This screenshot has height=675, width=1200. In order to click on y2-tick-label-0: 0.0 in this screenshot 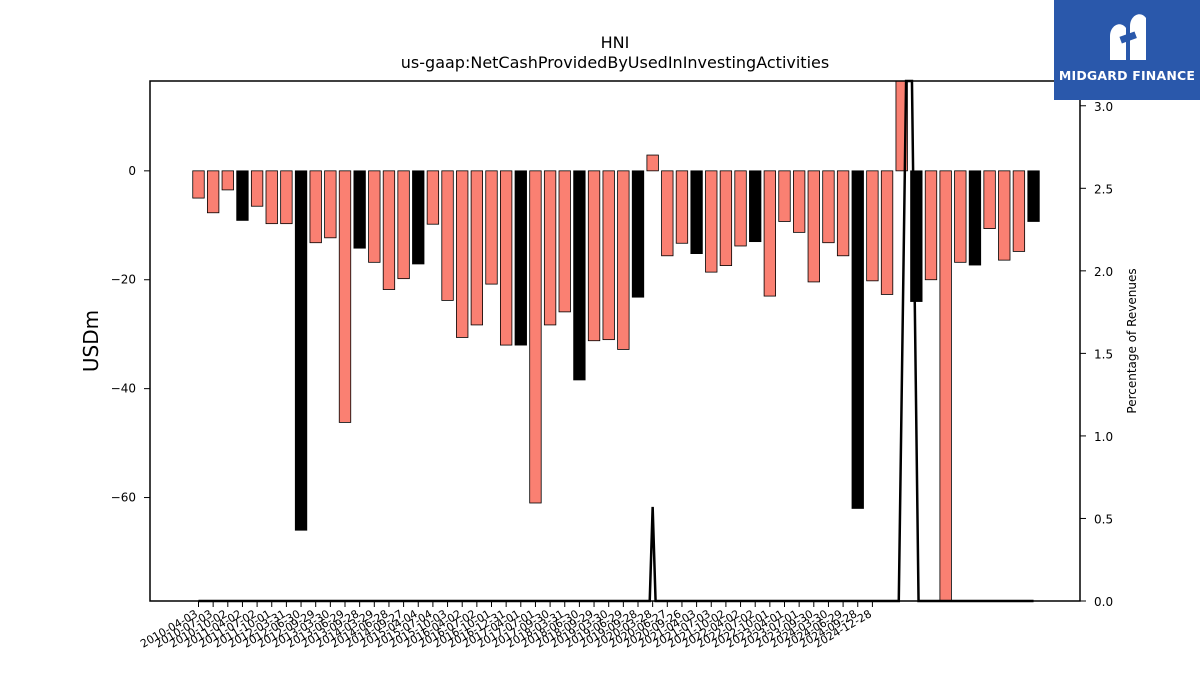, I will do `click(1103, 602)`.